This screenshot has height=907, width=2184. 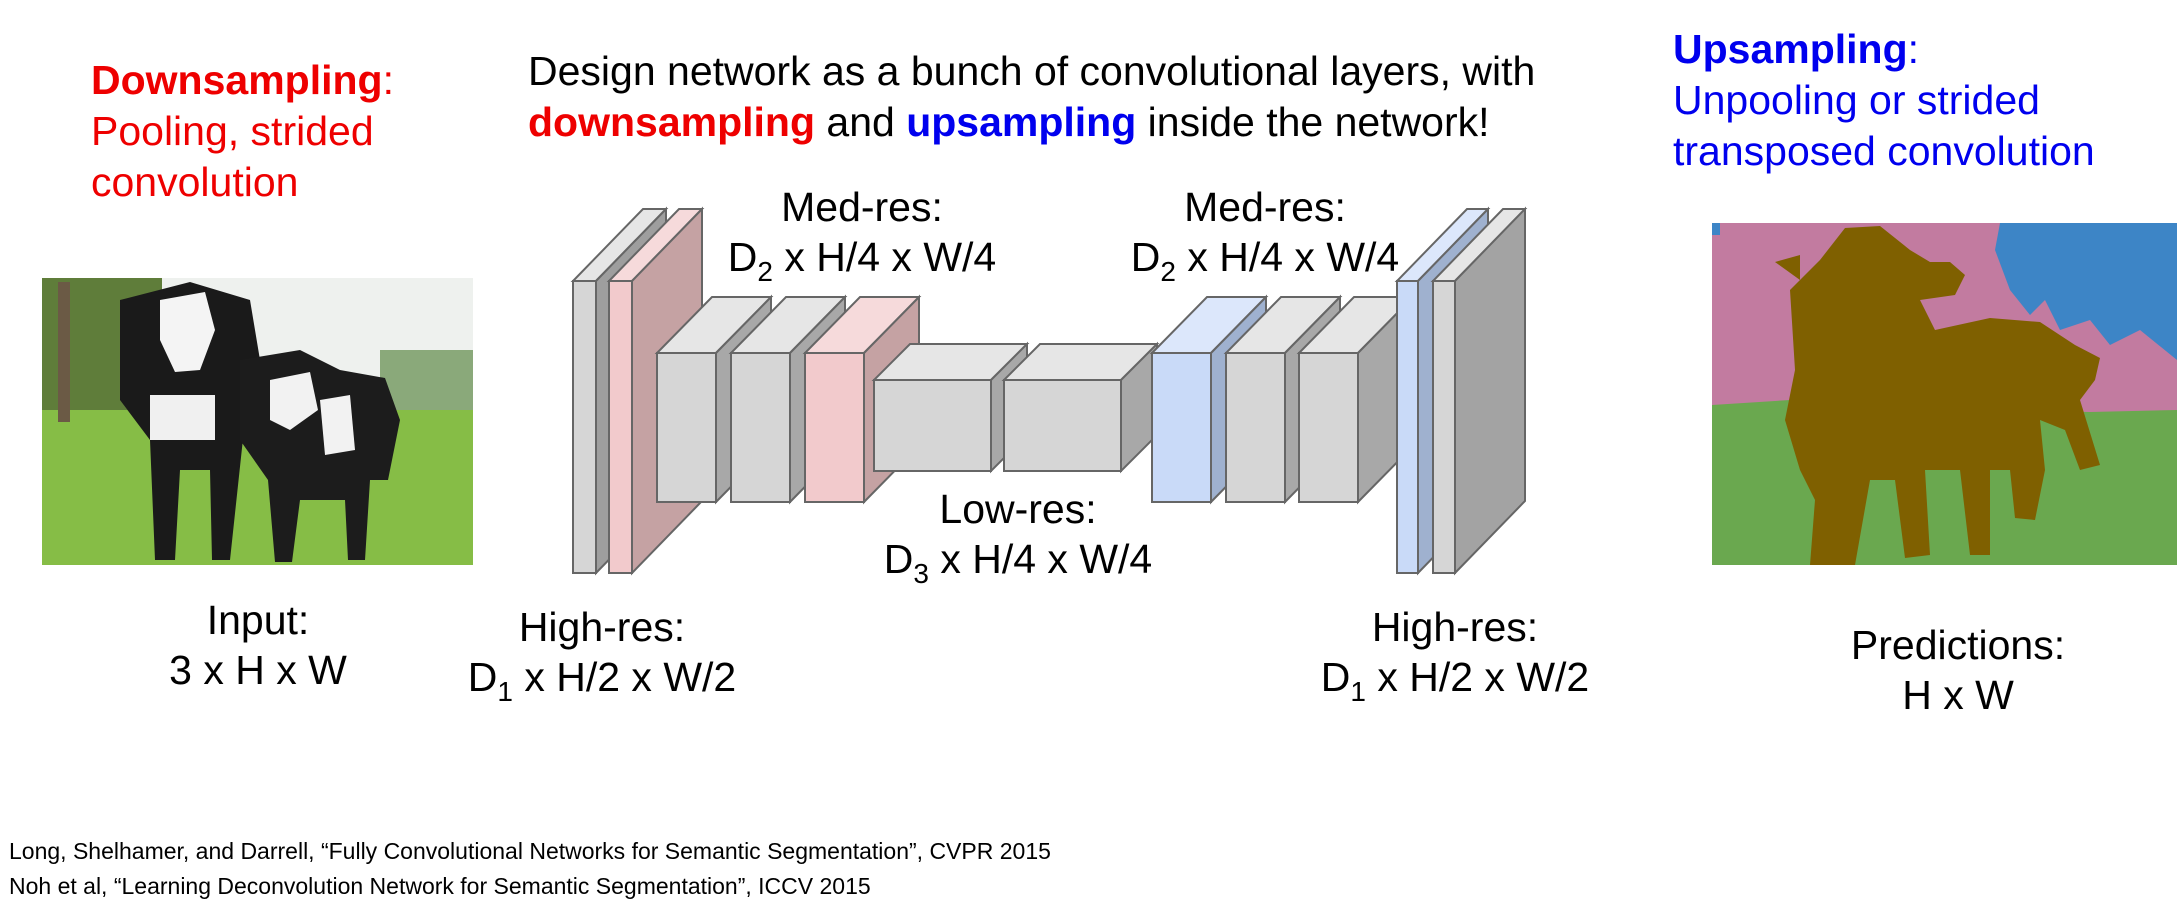 What do you see at coordinates (505, 691) in the screenshot?
I see `high-res-left-sub: 1` at bounding box center [505, 691].